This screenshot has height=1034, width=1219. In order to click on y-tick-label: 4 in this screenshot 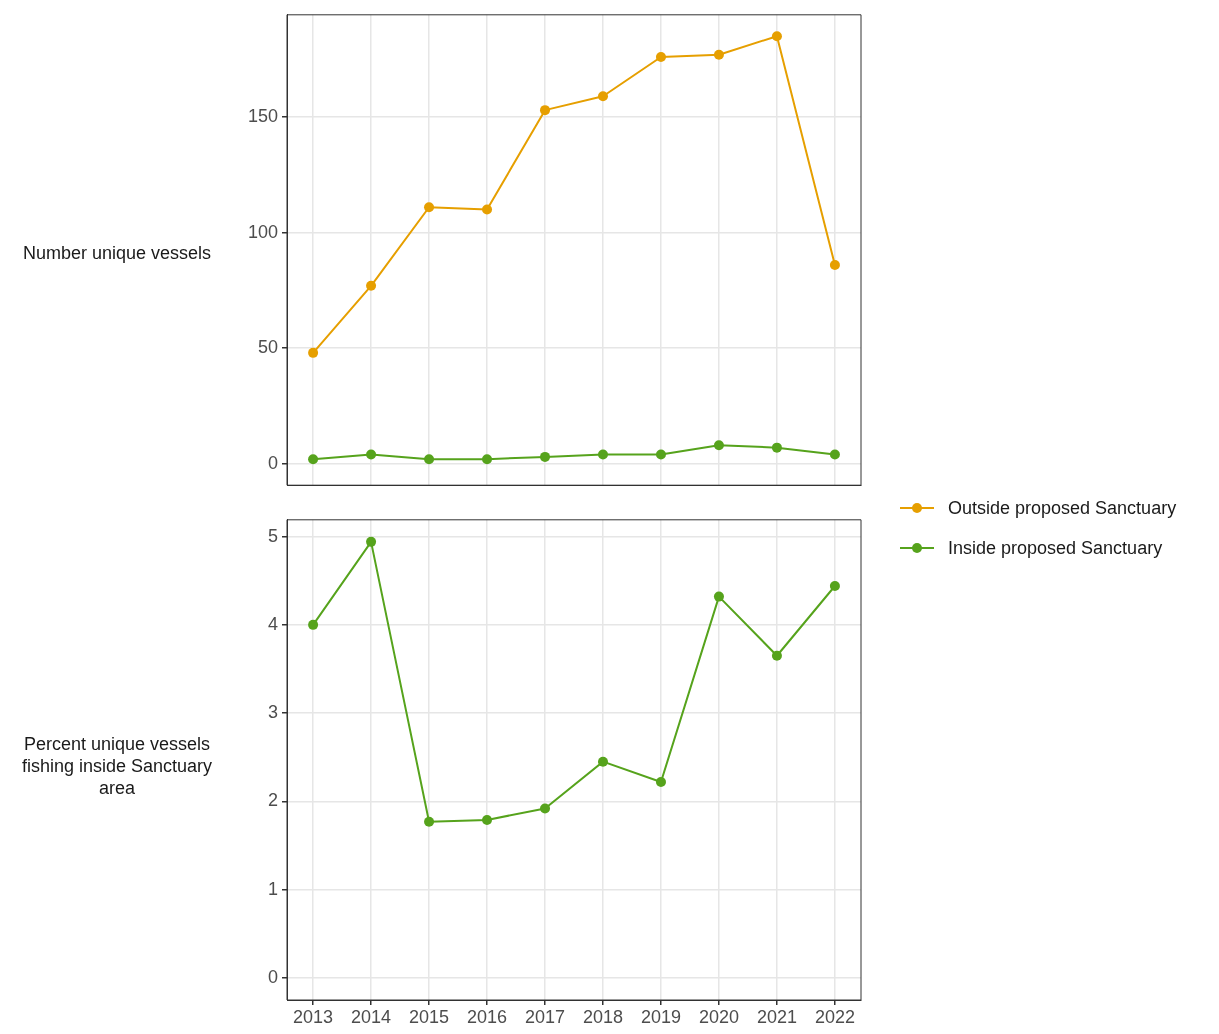, I will do `click(272, 623)`.